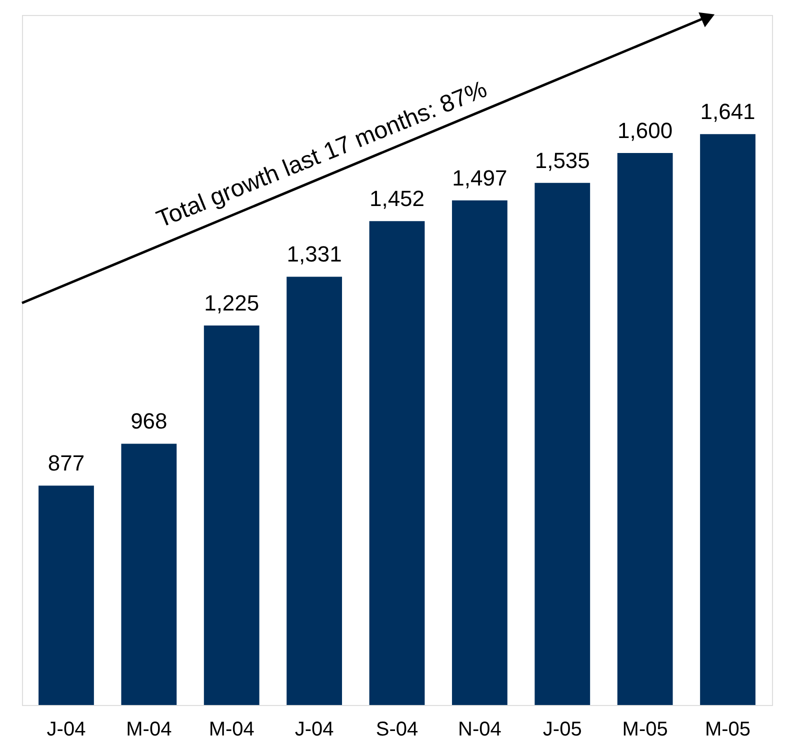  I want to click on data-label: 877, so click(66, 463).